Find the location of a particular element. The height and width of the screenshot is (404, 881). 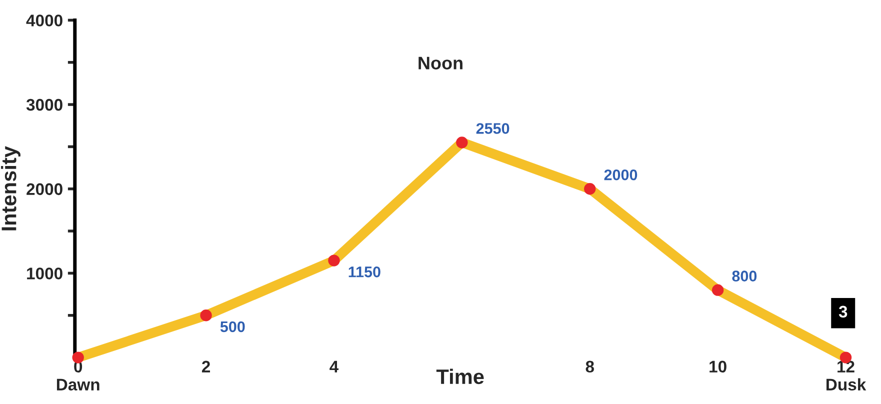

data-label: 2000 is located at coordinates (621, 174).